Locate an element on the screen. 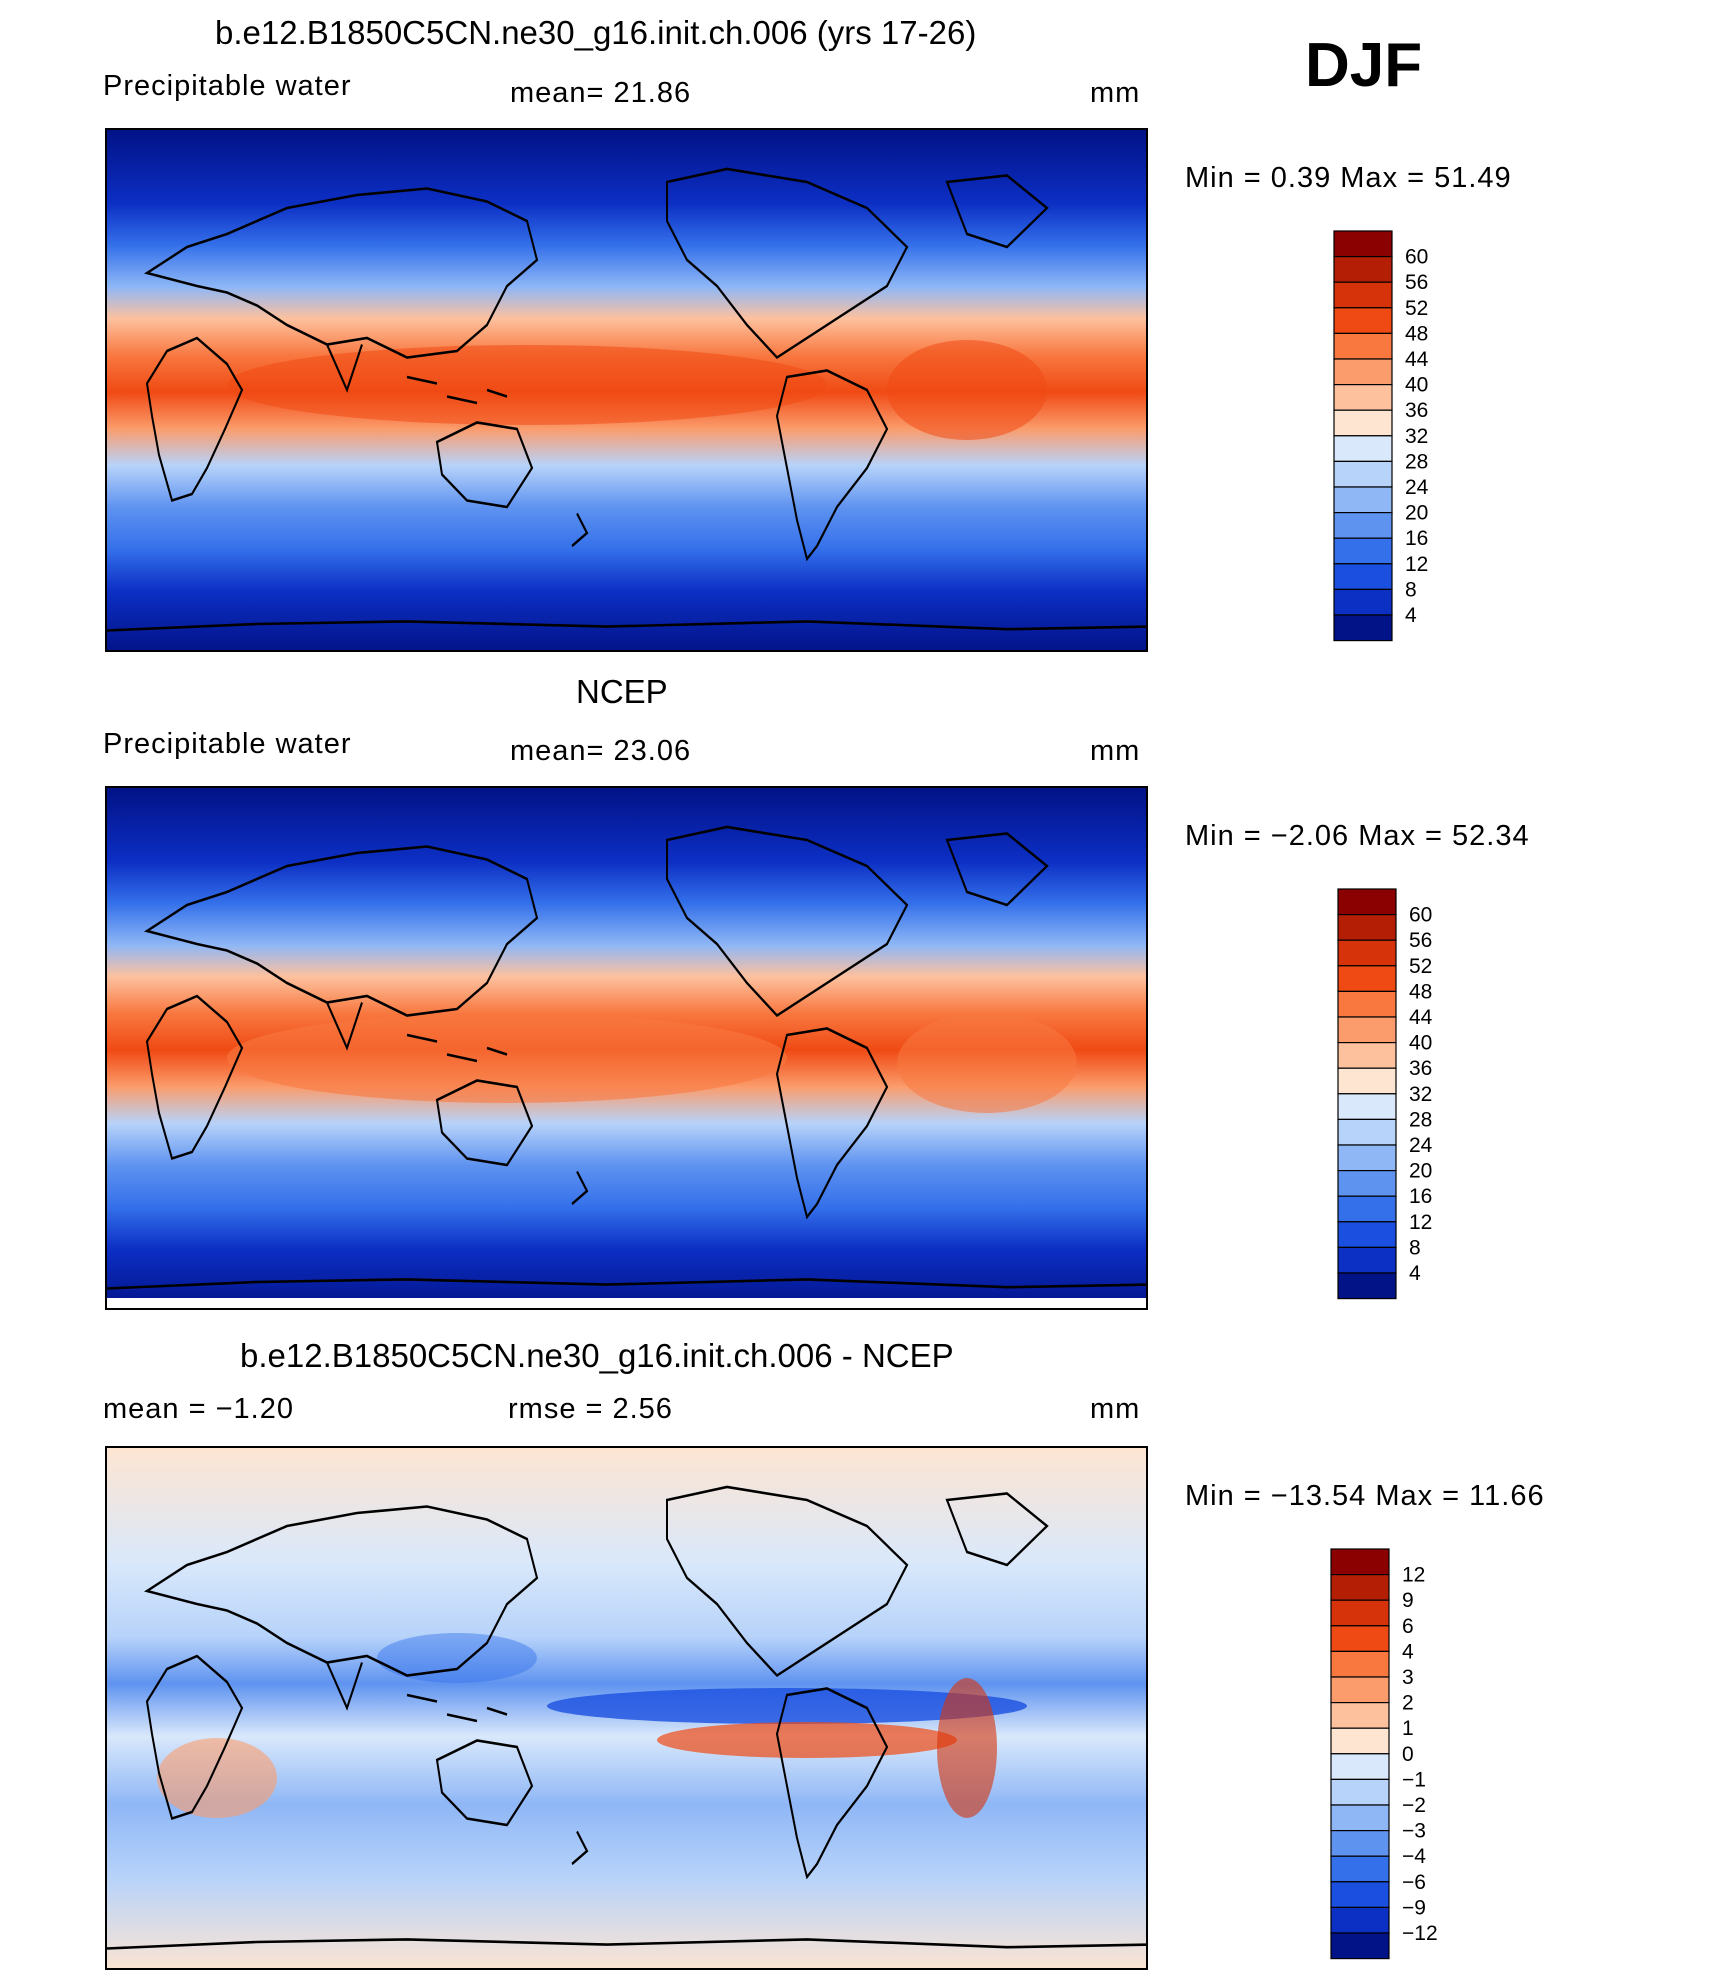  panel-3-colorbar-tick-label: −3 is located at coordinates (1414, 1831).